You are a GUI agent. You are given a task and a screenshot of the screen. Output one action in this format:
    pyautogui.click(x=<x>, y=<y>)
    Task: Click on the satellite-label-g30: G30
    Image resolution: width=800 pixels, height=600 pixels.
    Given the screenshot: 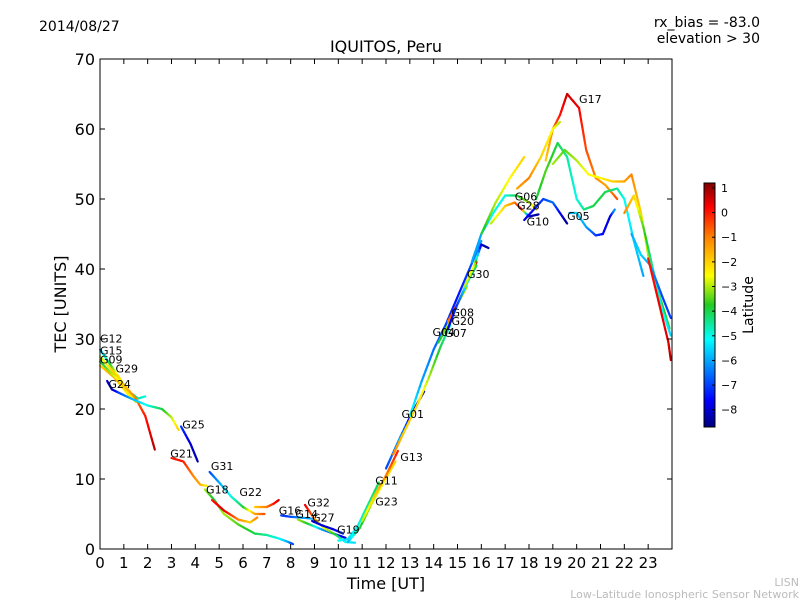 What is the action you would take?
    pyautogui.click(x=478, y=274)
    